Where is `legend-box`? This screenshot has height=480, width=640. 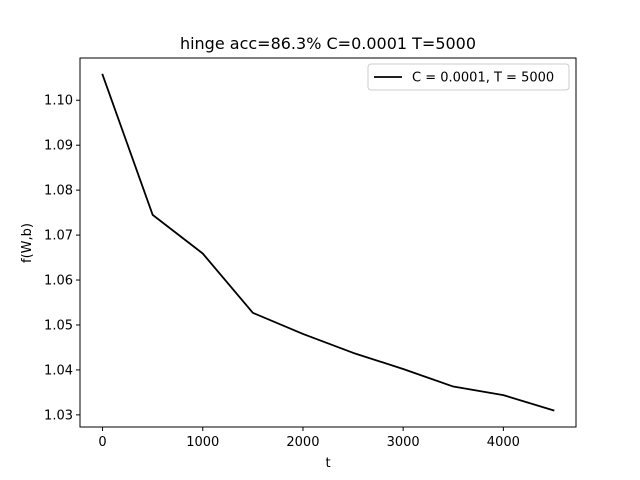 legend-box is located at coordinates (468, 77).